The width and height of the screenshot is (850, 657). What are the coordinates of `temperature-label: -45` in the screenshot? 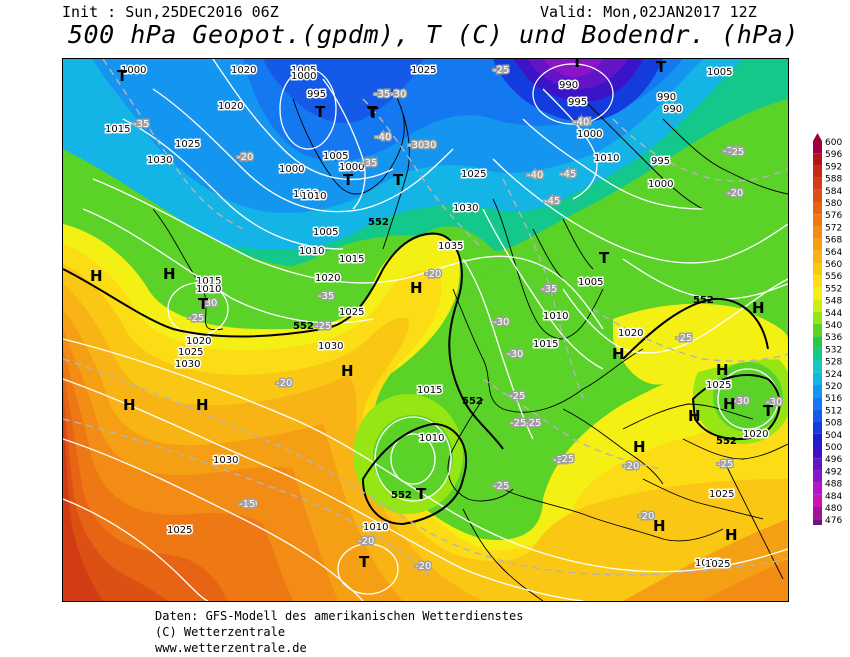 It's located at (568, 174).